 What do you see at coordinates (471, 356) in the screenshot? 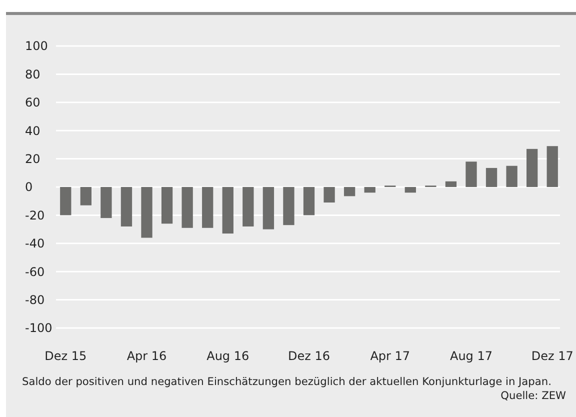
I see `x-tick-label: Aug 17` at bounding box center [471, 356].